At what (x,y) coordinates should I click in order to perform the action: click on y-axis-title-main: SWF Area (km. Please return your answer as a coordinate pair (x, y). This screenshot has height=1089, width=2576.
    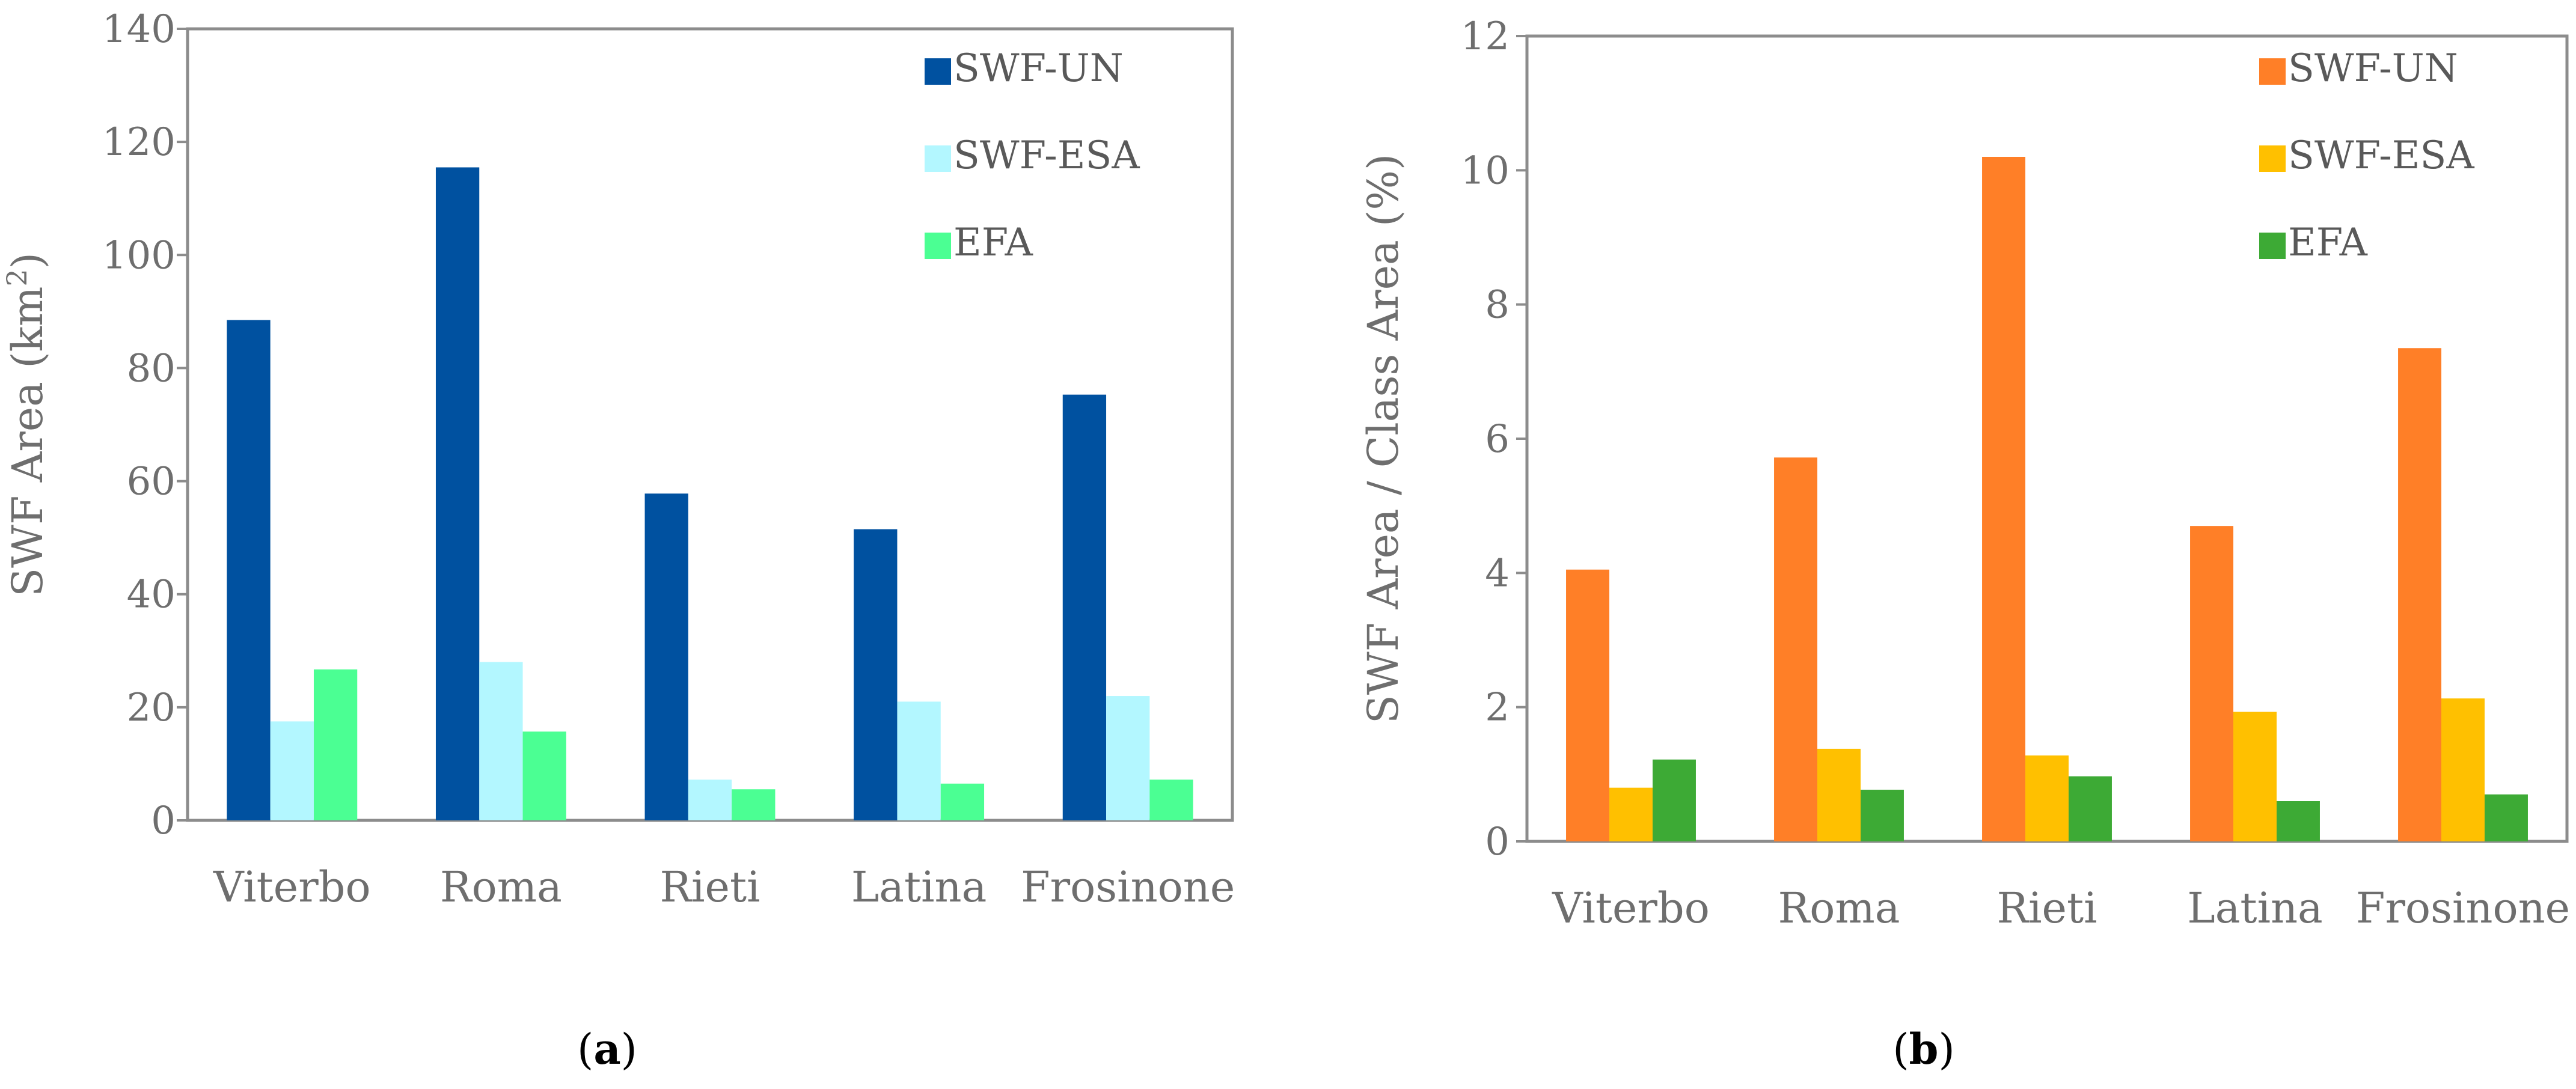
    Looking at the image, I should click on (27, 442).